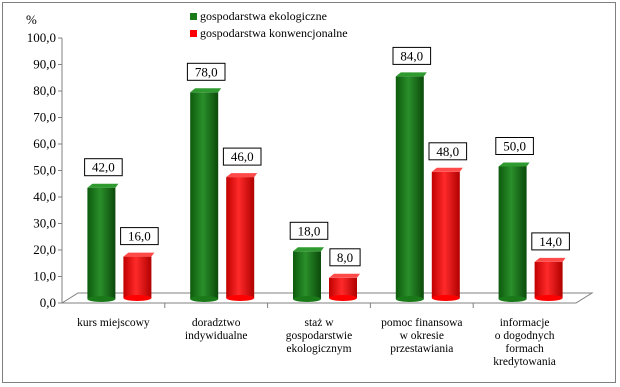 This screenshot has width=620, height=387. What do you see at coordinates (524, 362) in the screenshot?
I see `category-label-line: kredytowania` at bounding box center [524, 362].